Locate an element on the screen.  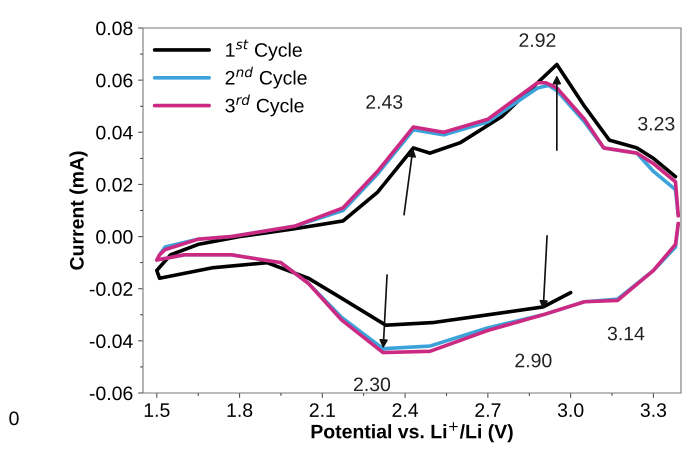
y-axis-title: Current (mA) is located at coordinates (78, 211).